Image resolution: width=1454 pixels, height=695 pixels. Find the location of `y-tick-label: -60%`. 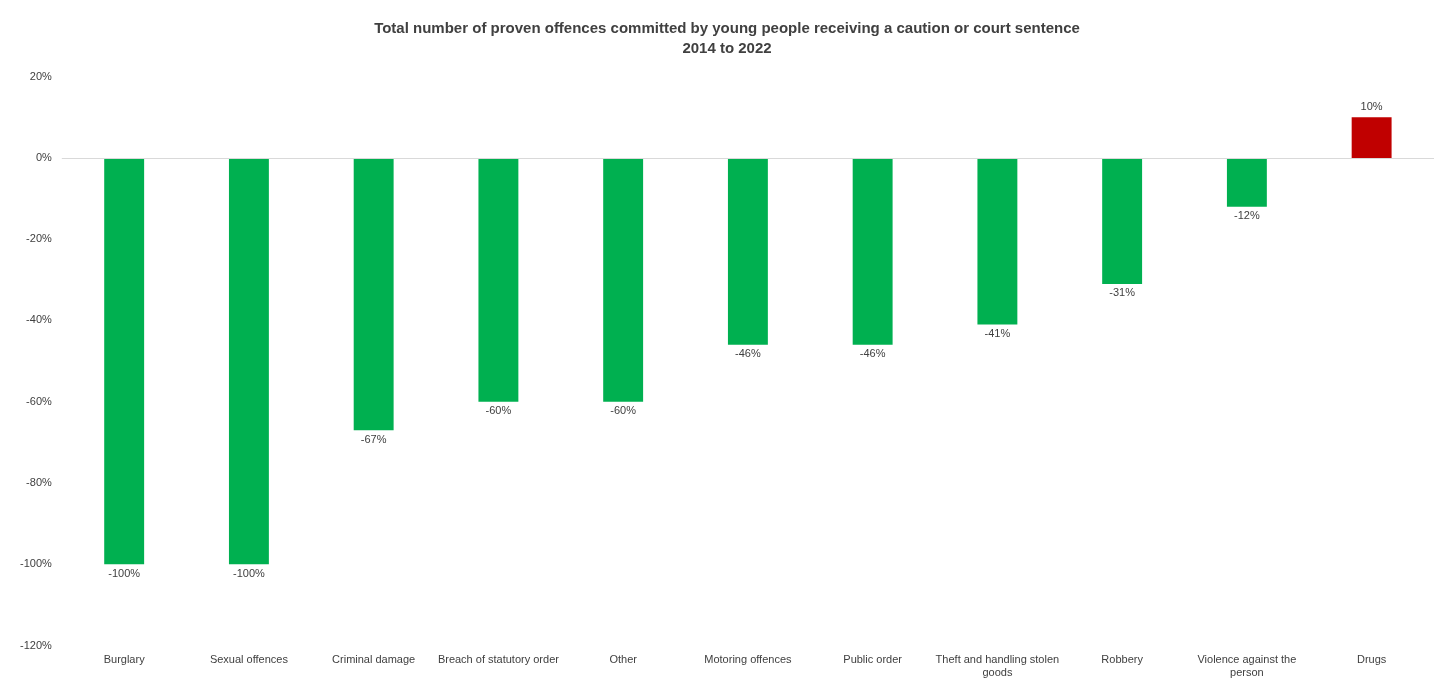

y-tick-label: -60% is located at coordinates (39, 400).